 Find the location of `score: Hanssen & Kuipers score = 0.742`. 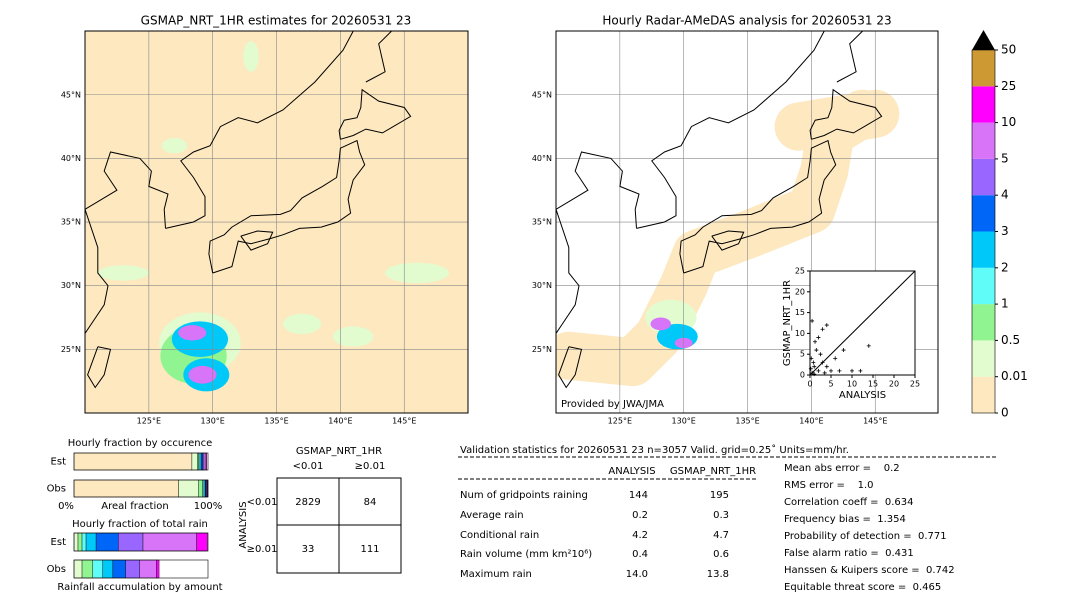

score: Hanssen & Kuipers score = 0.742 is located at coordinates (869, 570).